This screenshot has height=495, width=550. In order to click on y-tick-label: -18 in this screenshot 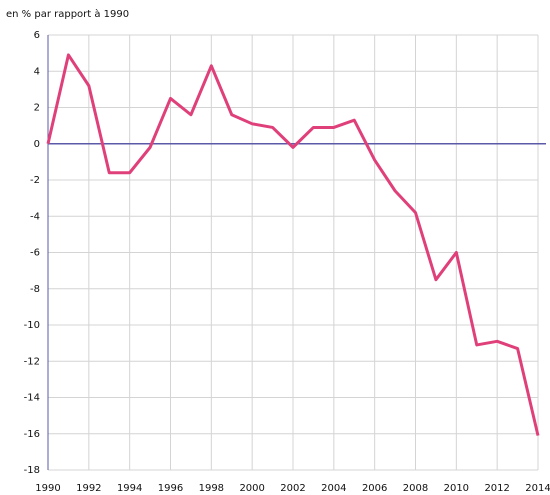, I will do `click(32, 470)`.